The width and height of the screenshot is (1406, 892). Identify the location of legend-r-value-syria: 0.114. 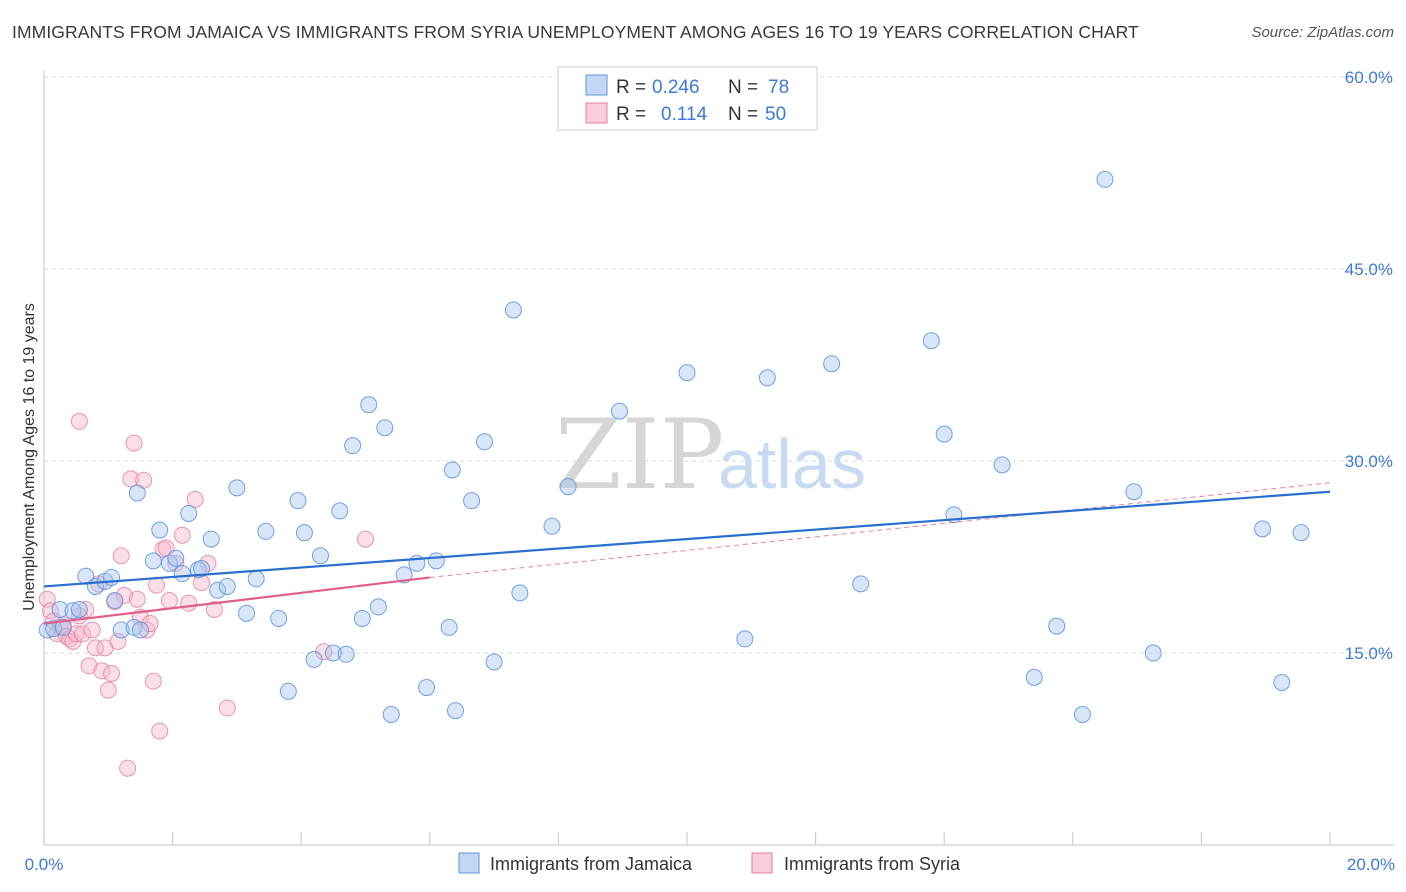
(684, 114).